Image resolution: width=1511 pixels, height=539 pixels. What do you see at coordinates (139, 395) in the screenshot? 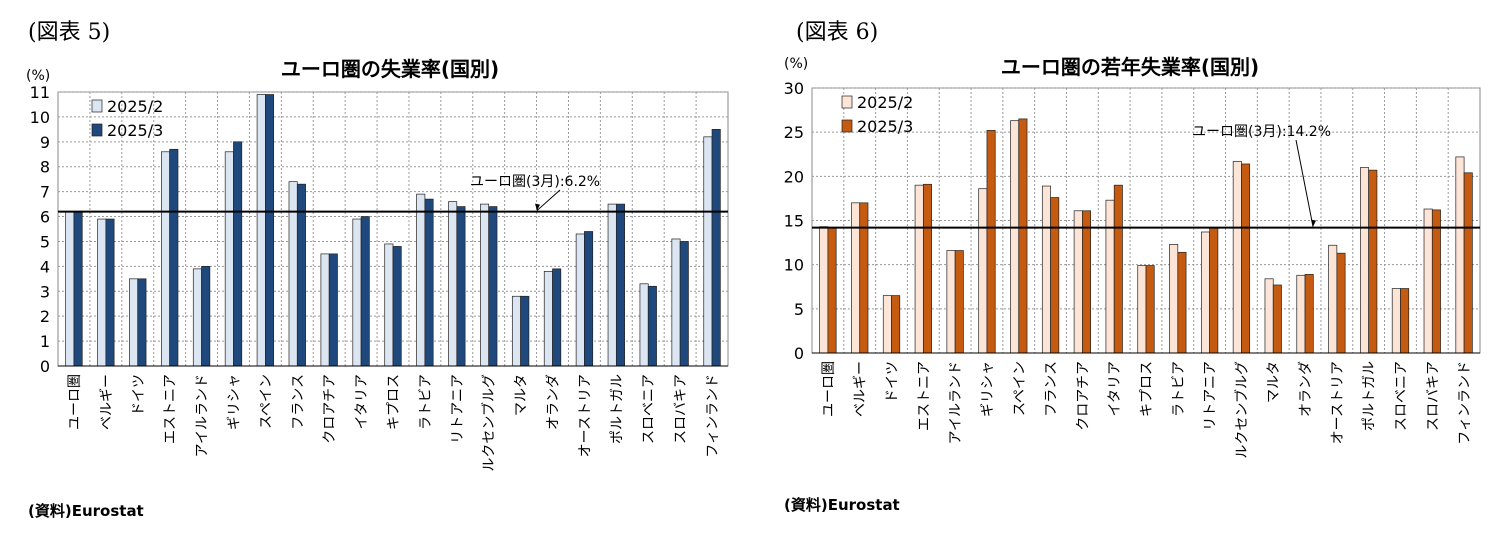
I see `x-tick-label: ドイツ` at bounding box center [139, 395].